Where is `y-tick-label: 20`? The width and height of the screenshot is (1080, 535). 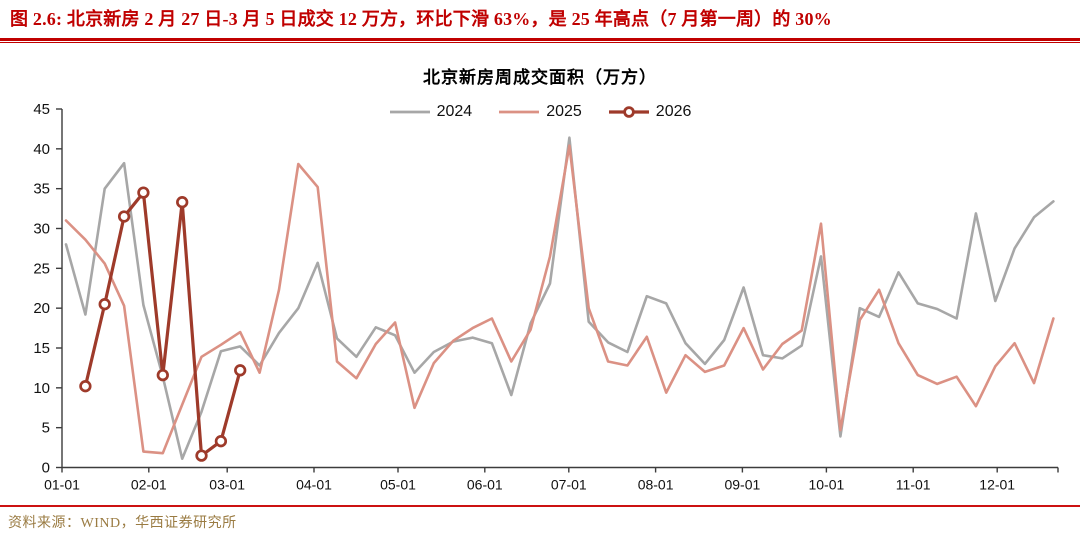 y-tick-label: 20 is located at coordinates (41, 308).